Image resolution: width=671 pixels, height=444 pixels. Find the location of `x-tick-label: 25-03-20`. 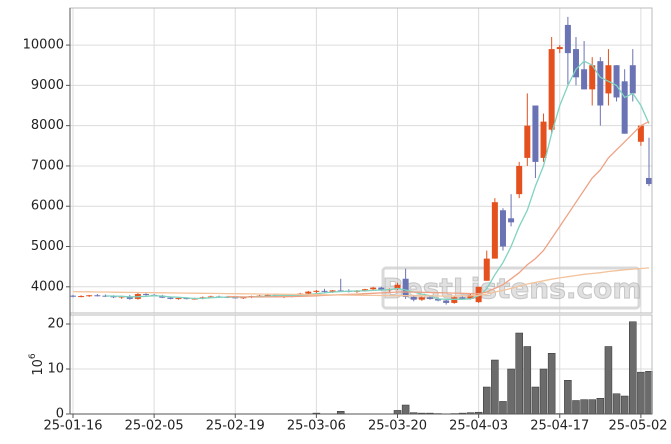

x-tick-label: 25-03-20 is located at coordinates (397, 426).